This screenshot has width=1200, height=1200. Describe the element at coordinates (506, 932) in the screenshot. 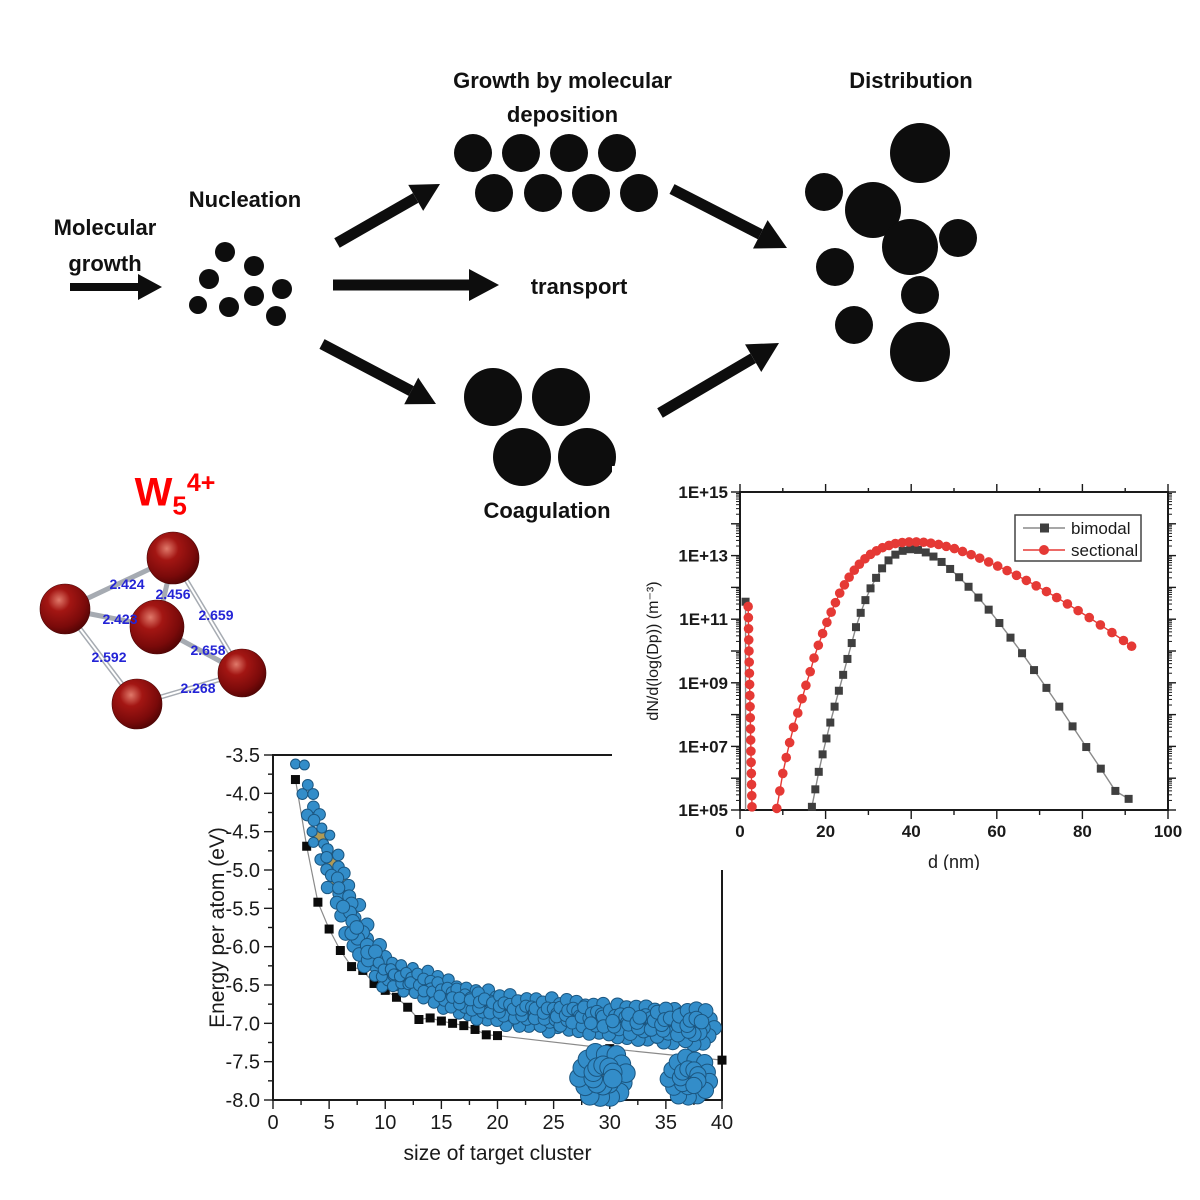

I see `cluster-icons` at that location.